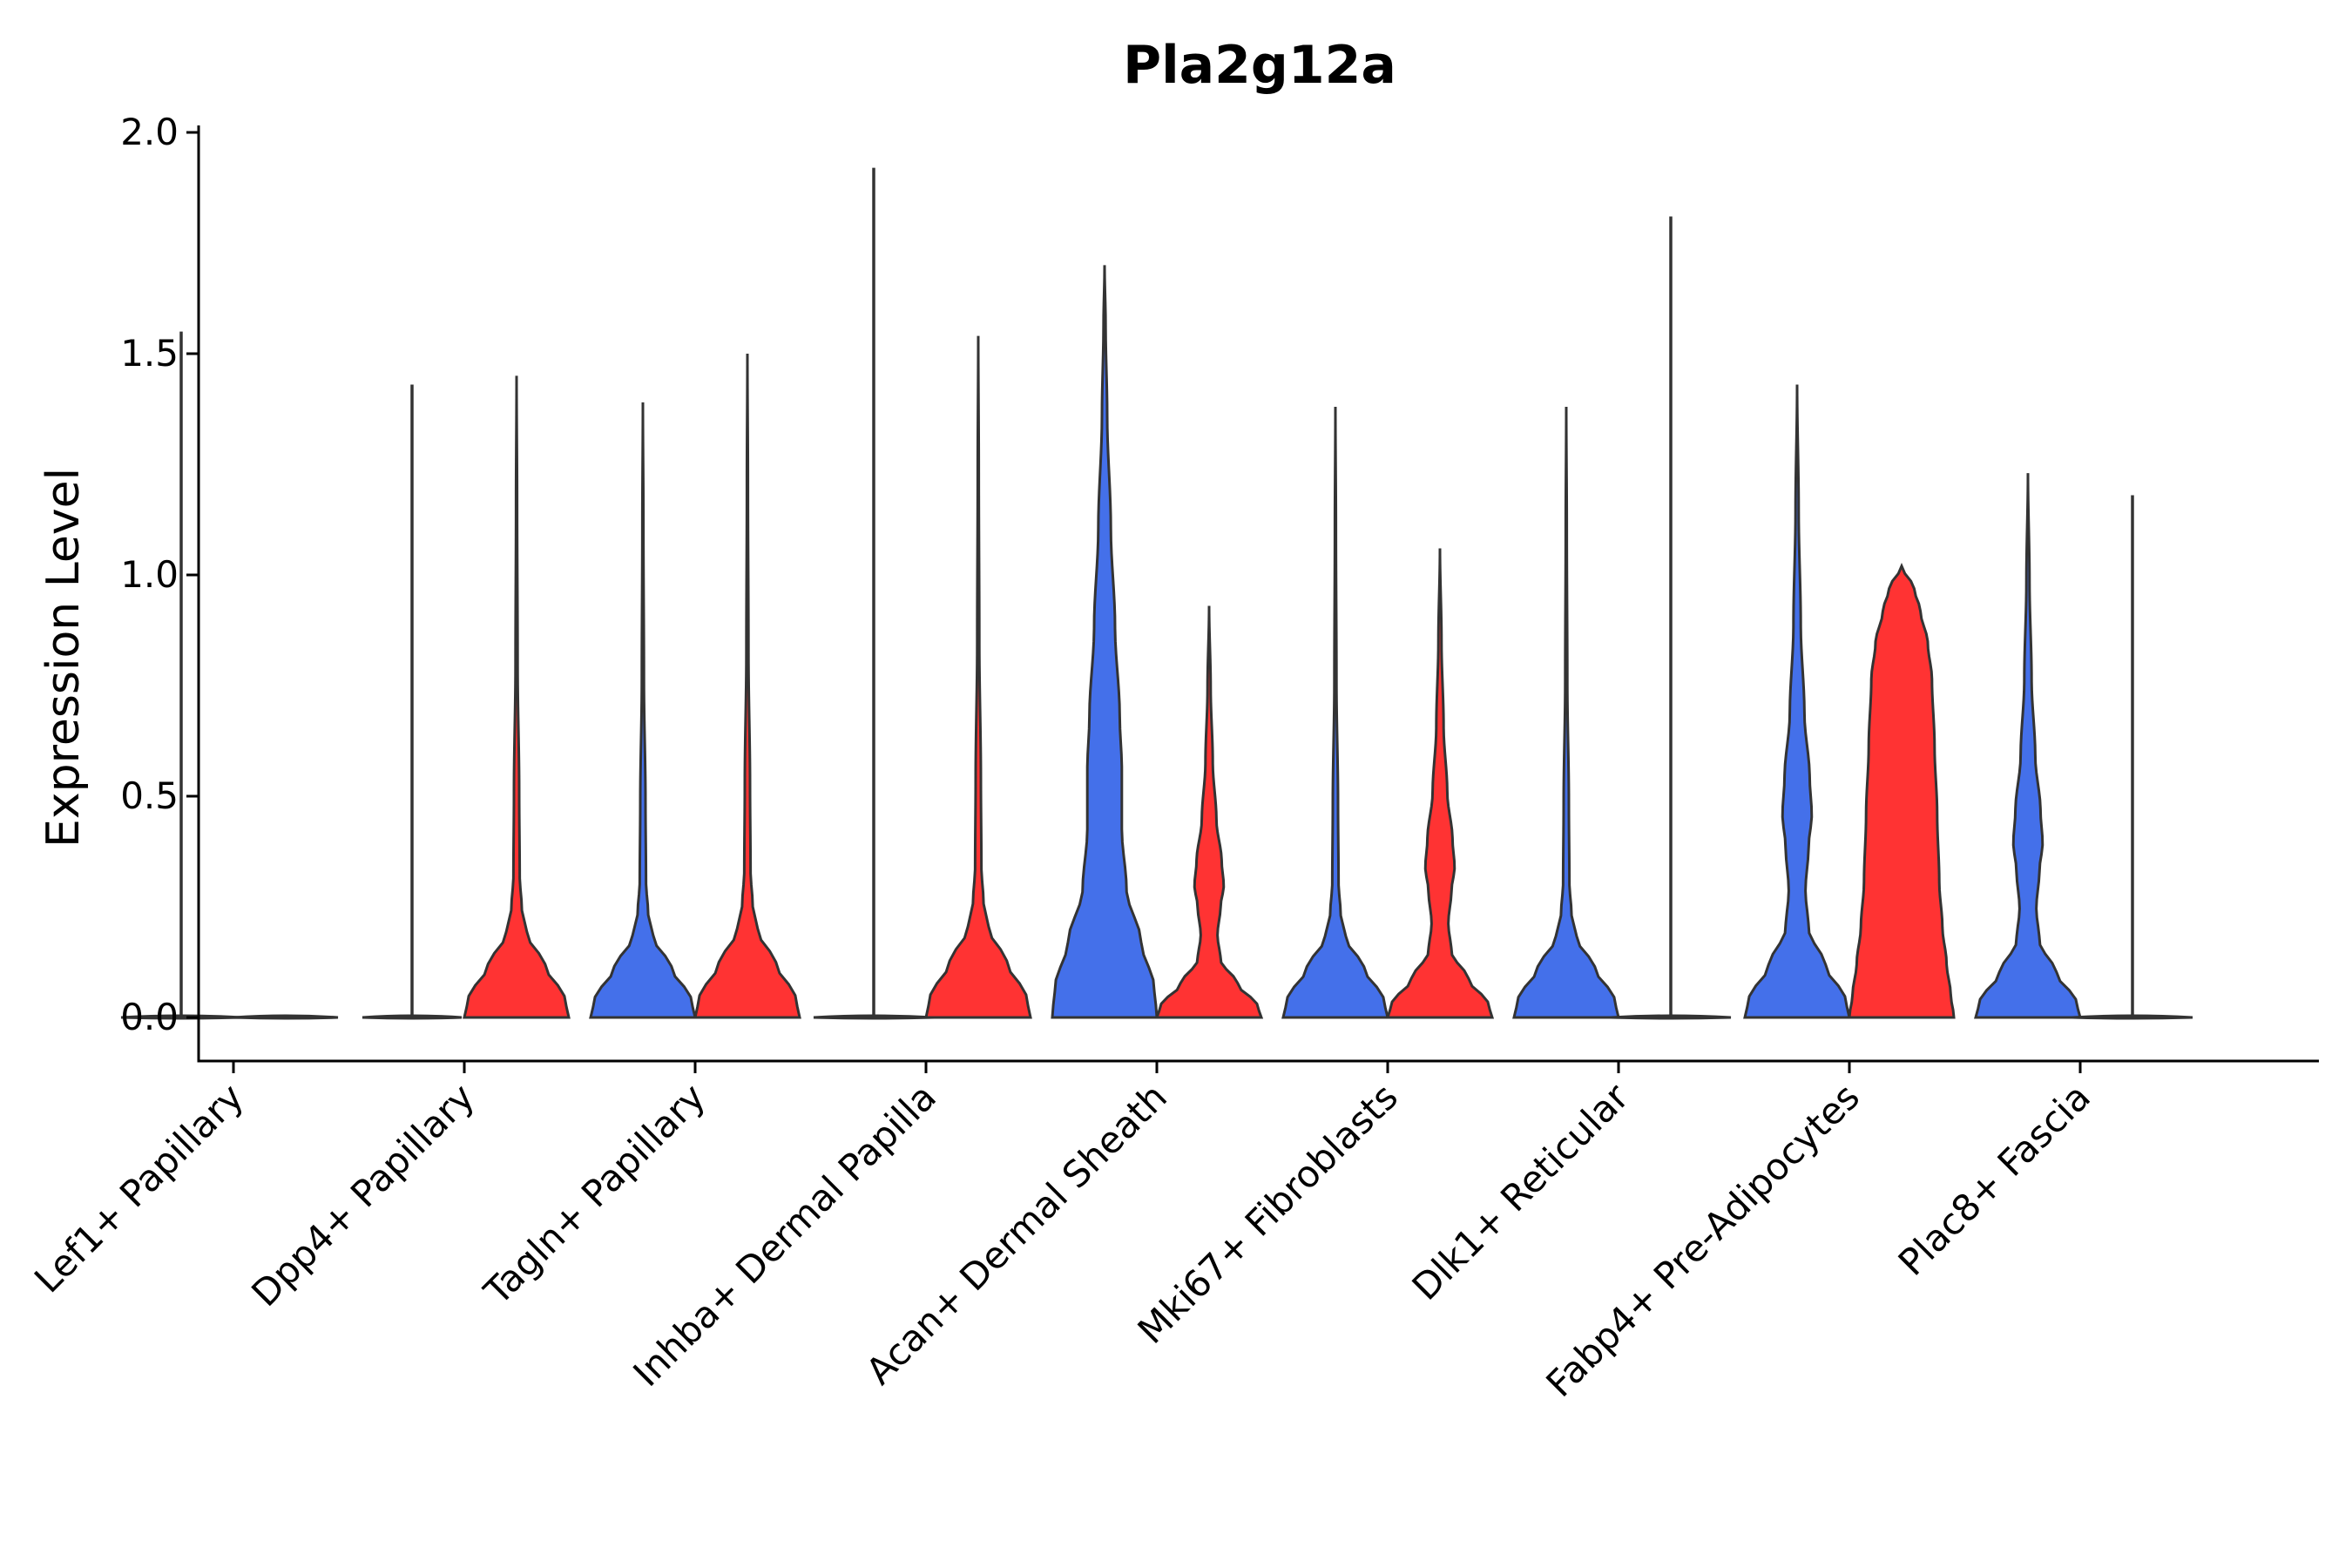  What do you see at coordinates (1440, 783) in the screenshot?
I see `violin-6-red` at bounding box center [1440, 783].